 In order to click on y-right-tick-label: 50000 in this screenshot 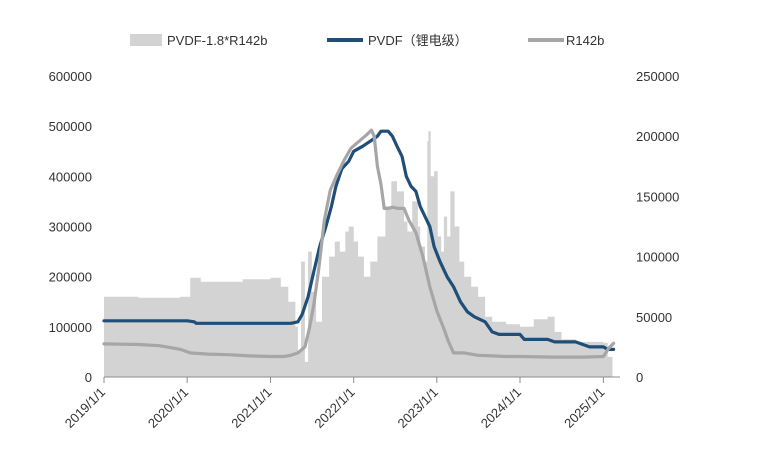, I will do `click(654, 317)`.